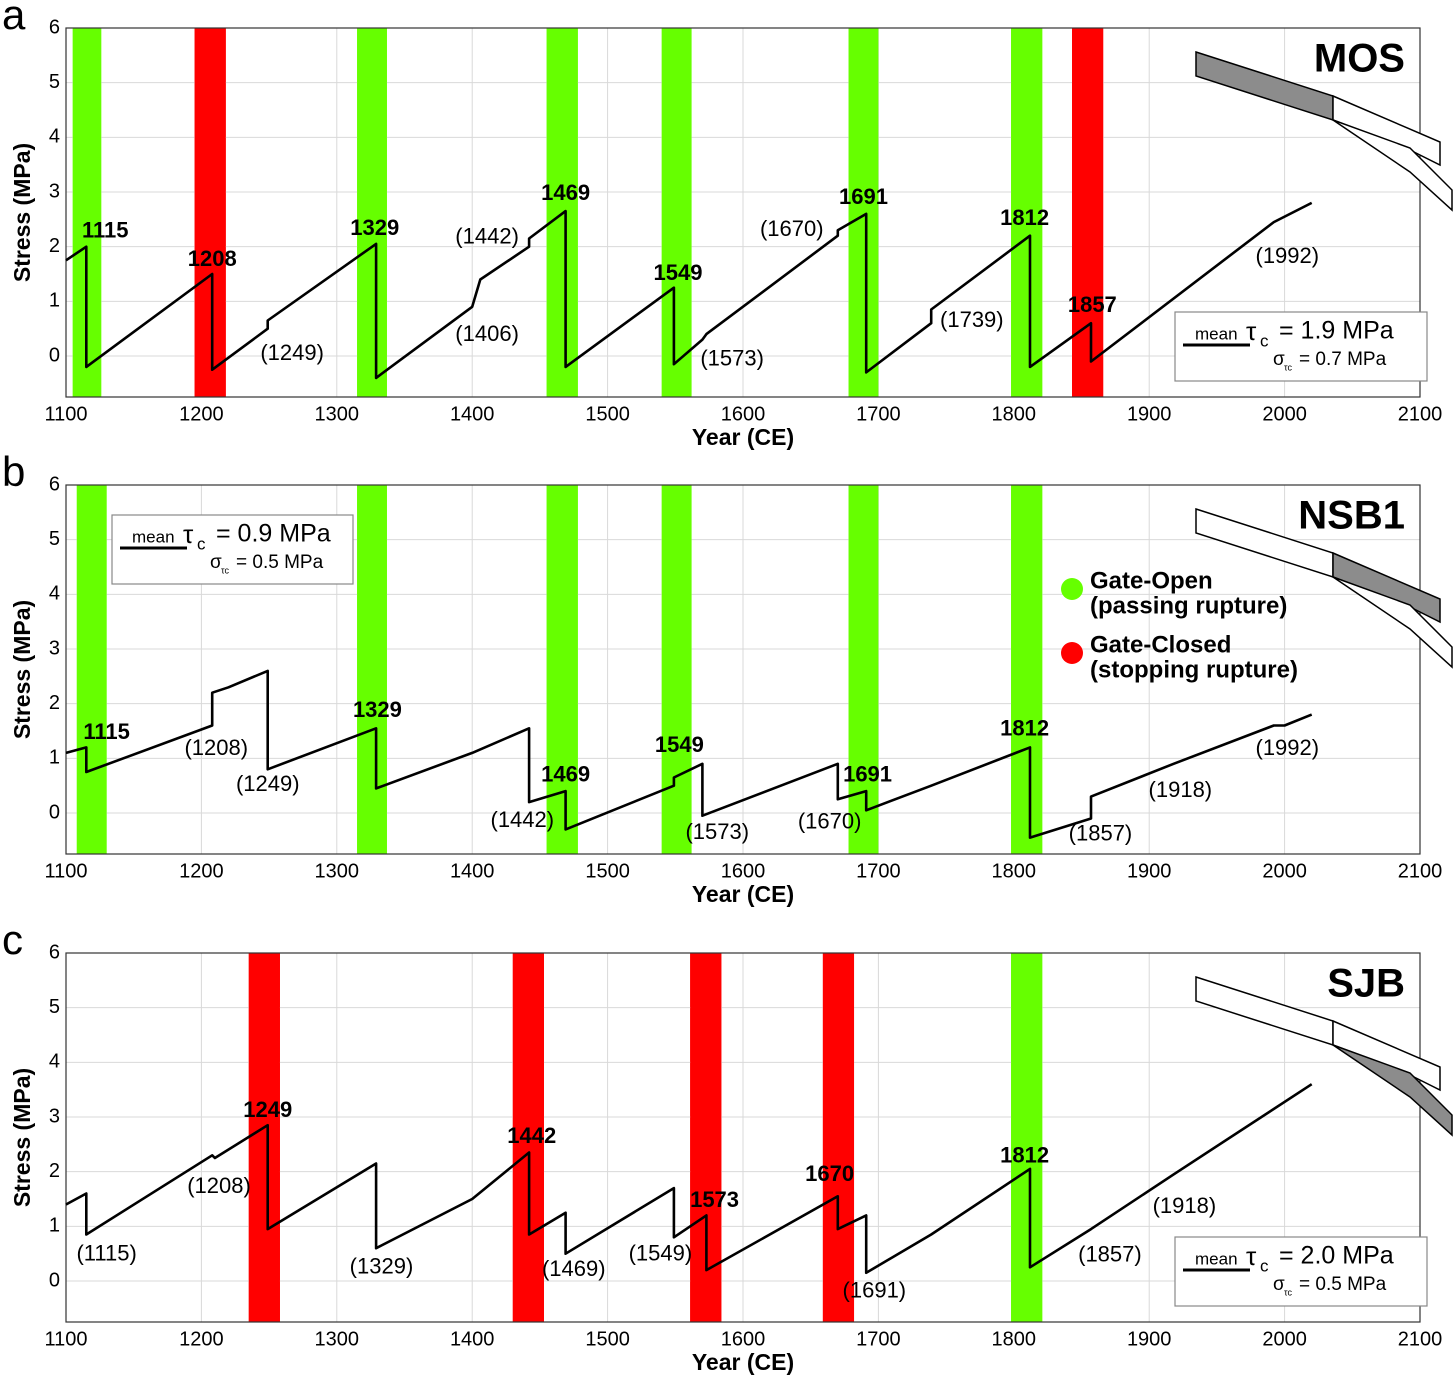 This screenshot has height=1387, width=1456. Describe the element at coordinates (54, 812) in the screenshot. I see `y-tick-label: 0` at that location.